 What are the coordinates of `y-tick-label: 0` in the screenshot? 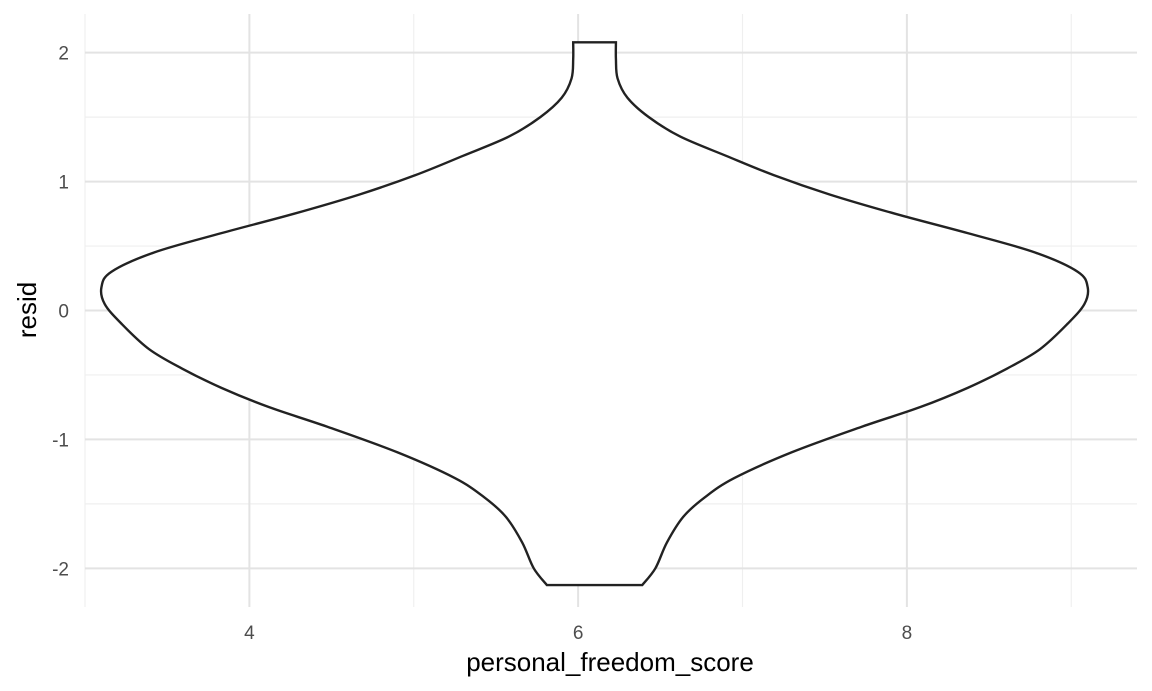 It's located at (63, 312).